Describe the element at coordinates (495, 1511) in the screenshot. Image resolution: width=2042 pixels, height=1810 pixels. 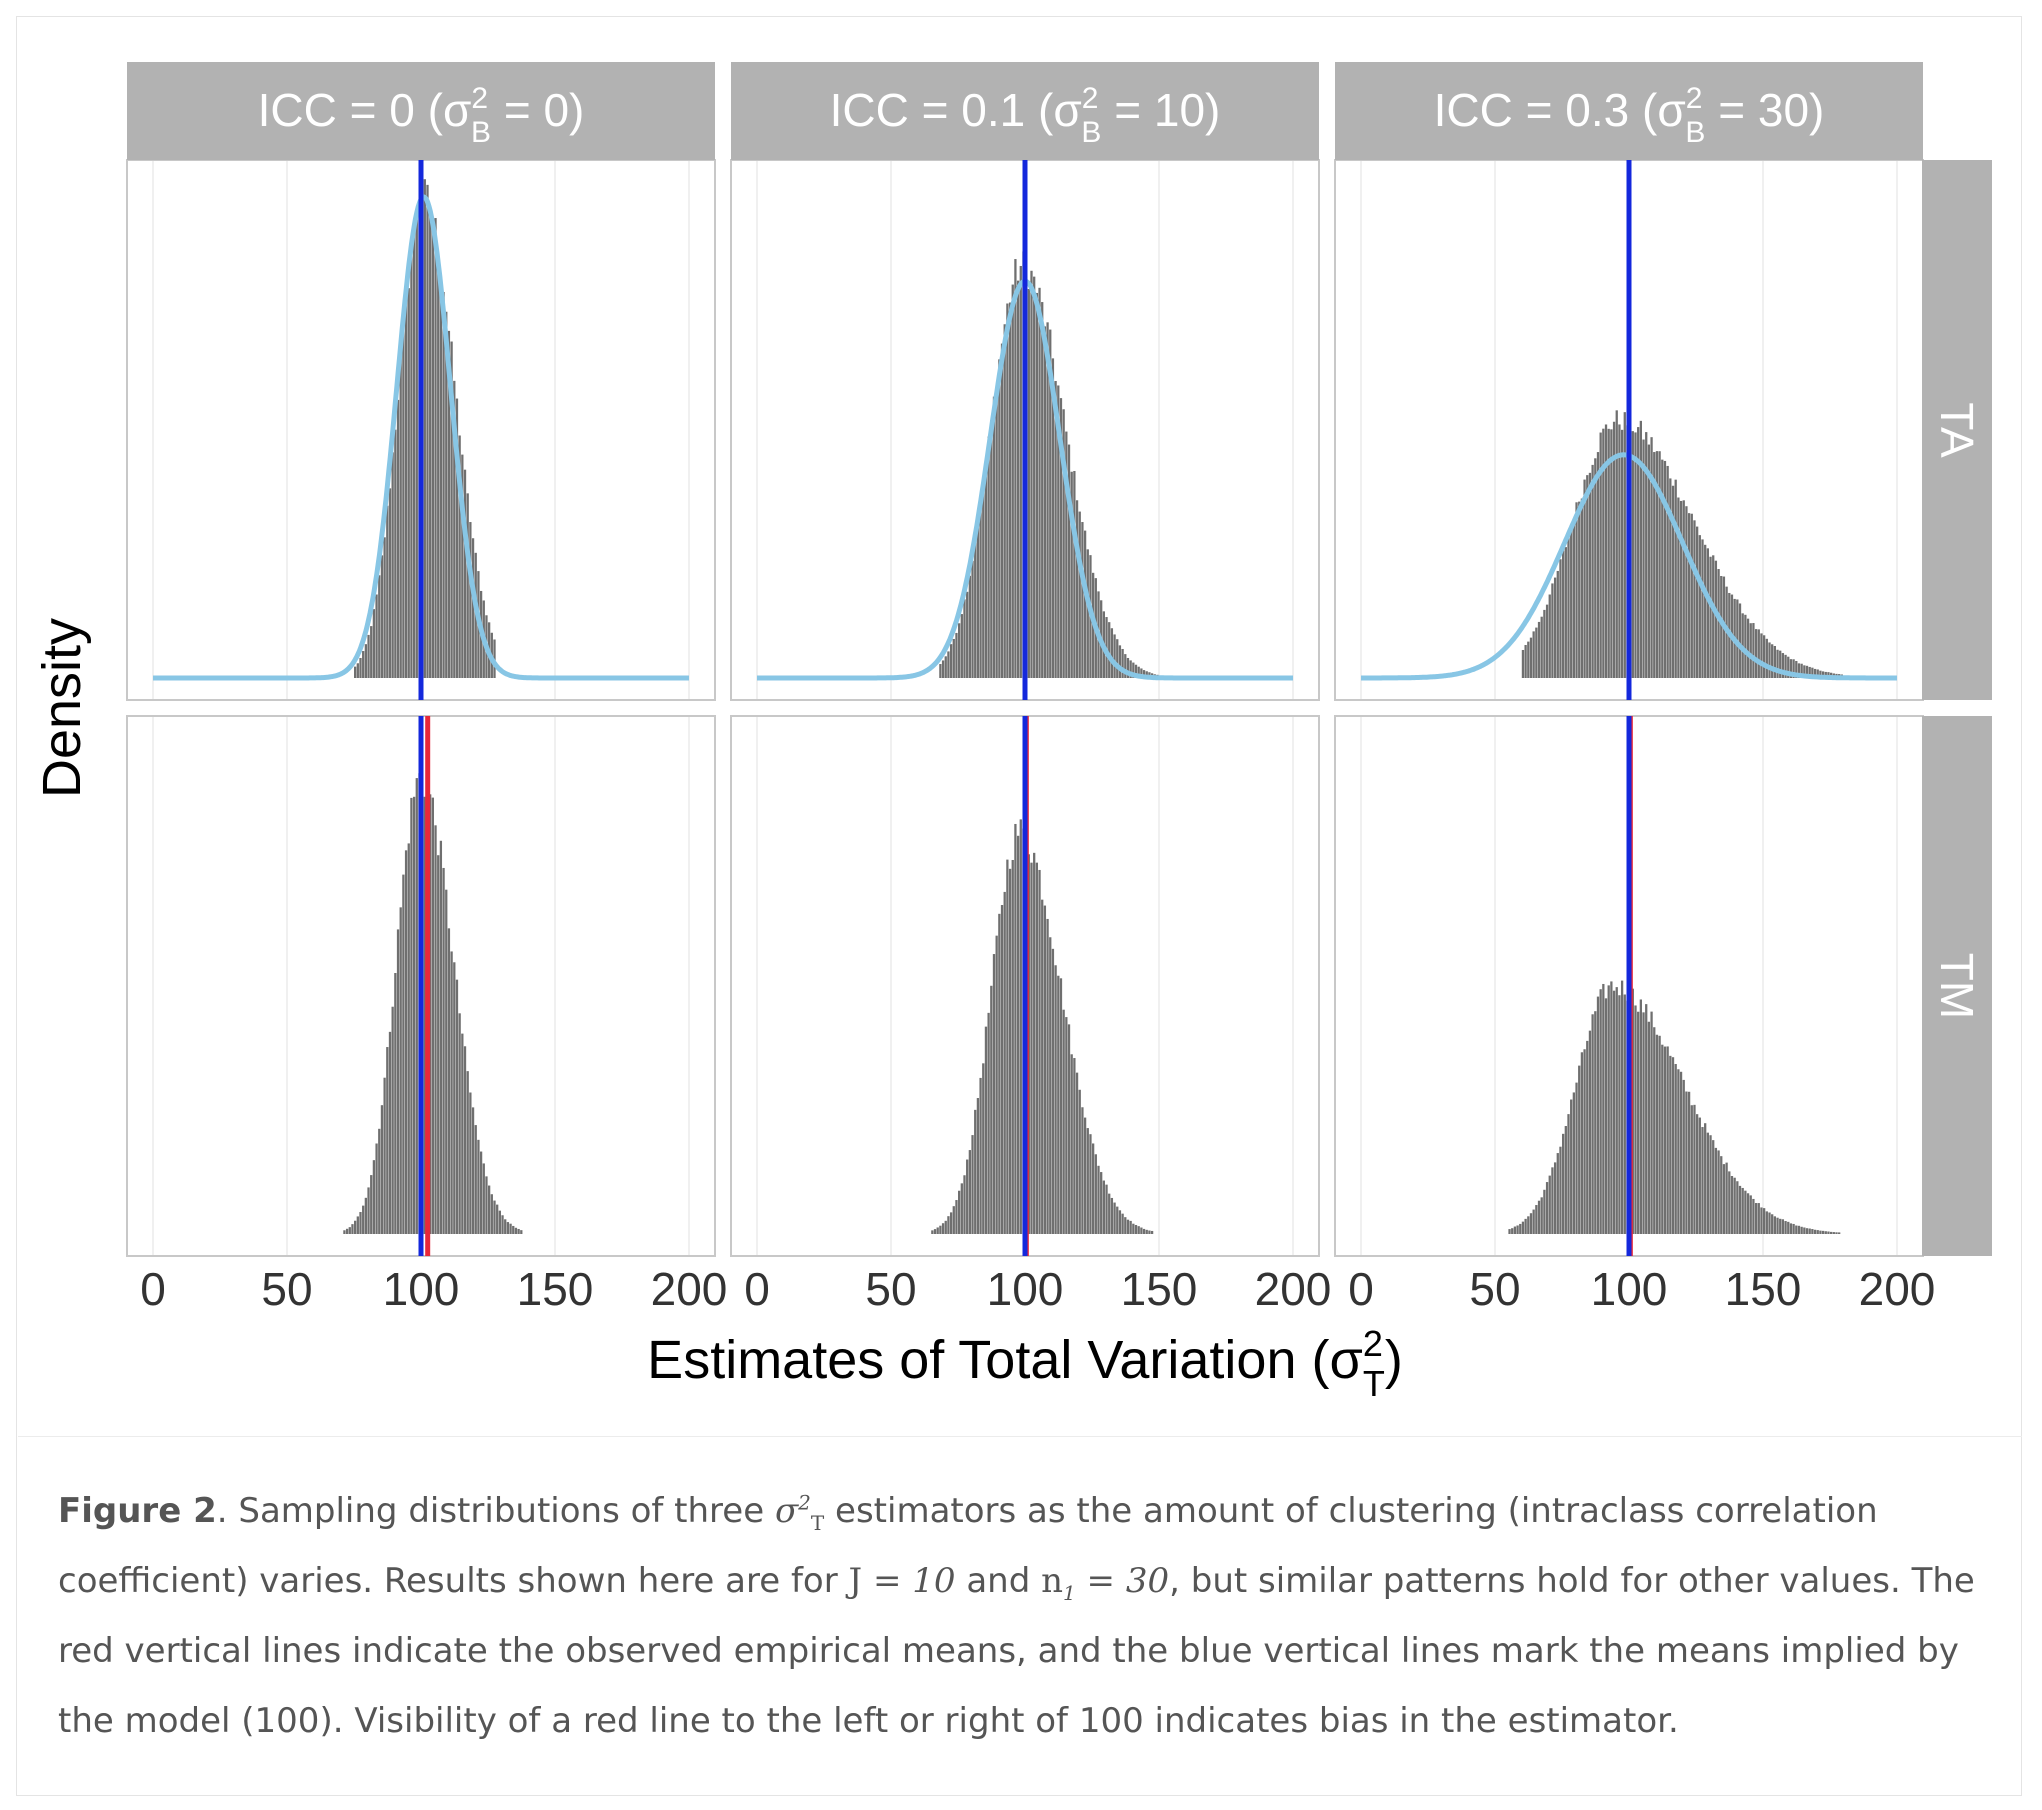
I see `caption-text-1: . Sampling distributions of three` at that location.